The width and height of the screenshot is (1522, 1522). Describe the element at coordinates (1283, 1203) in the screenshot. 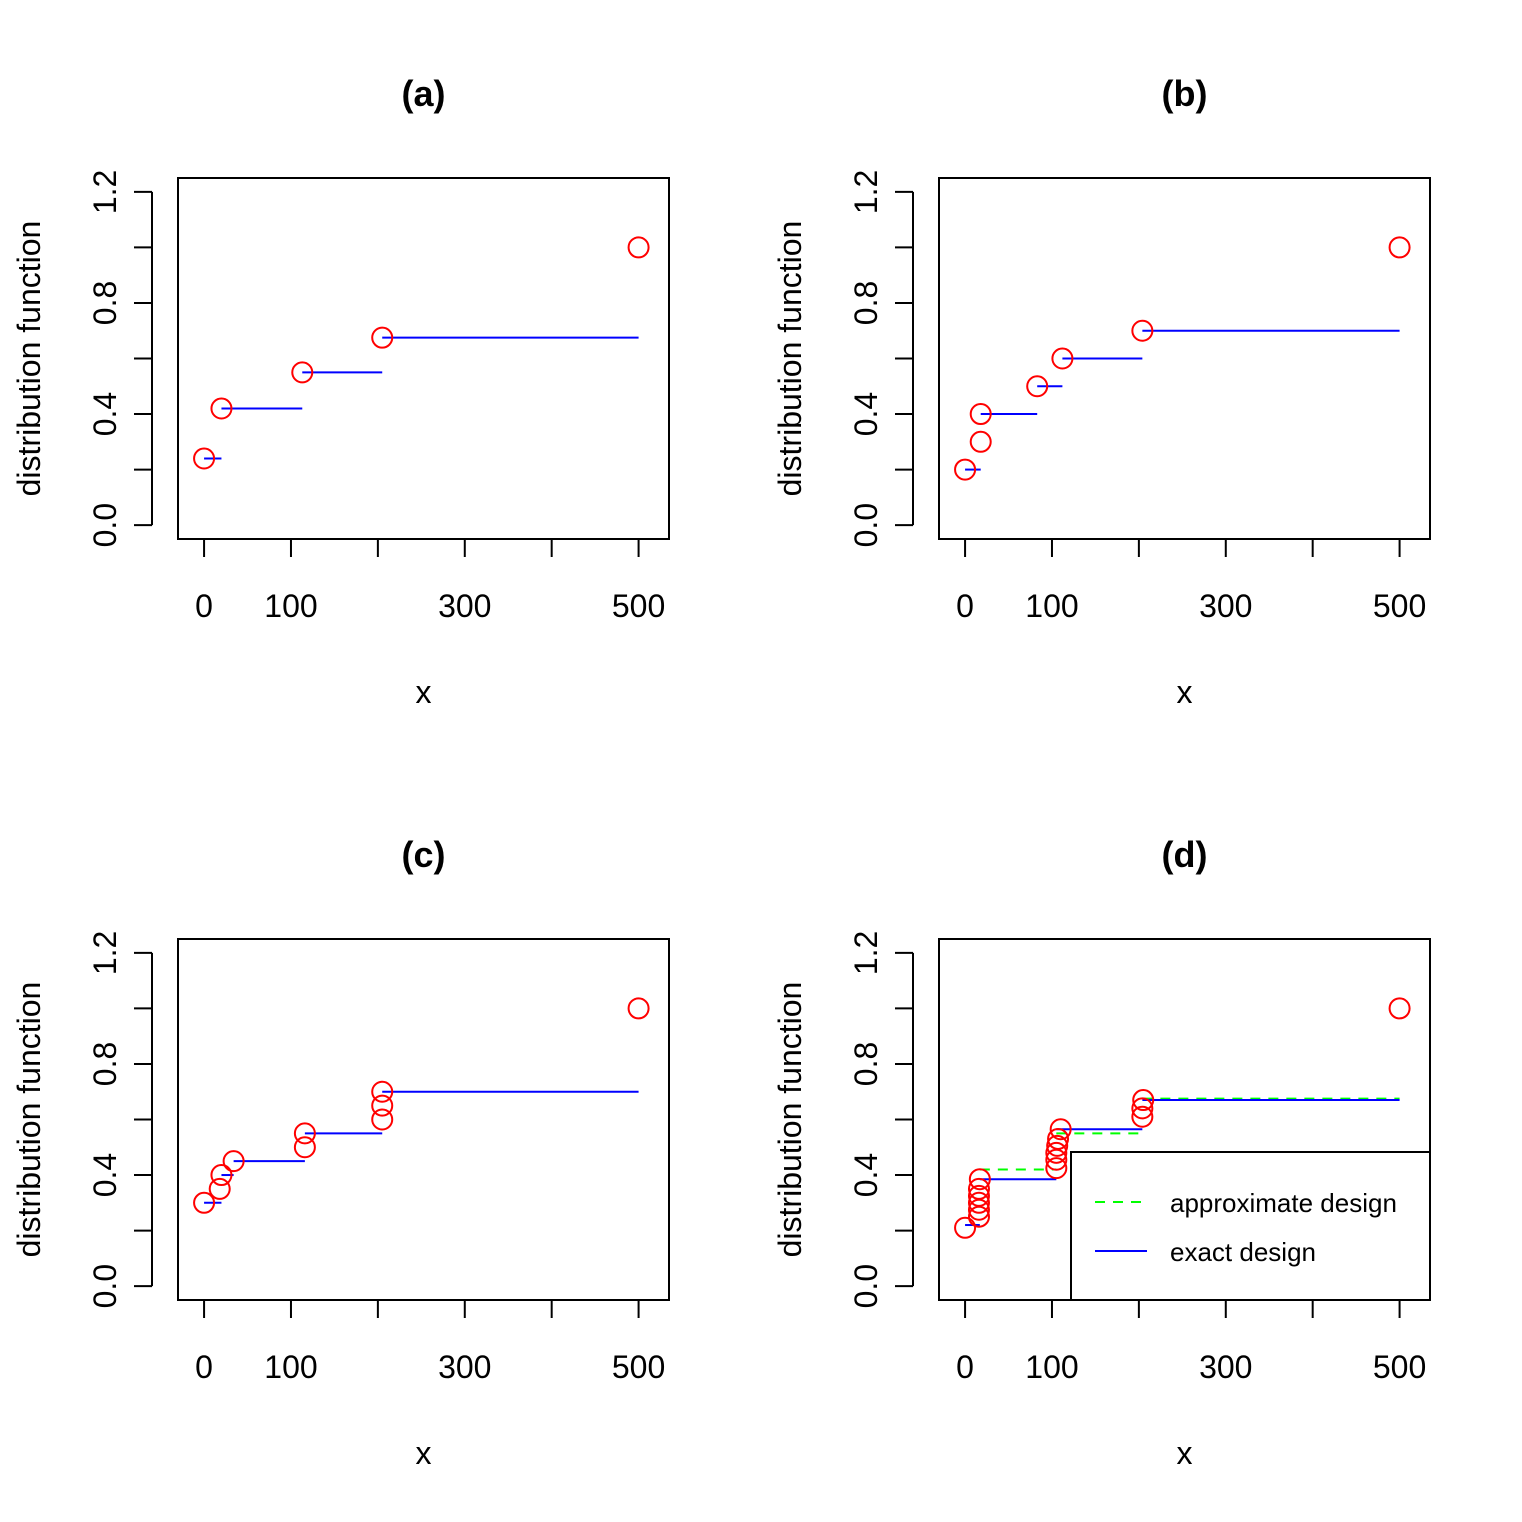

I see `legend-label: approximate design` at that location.